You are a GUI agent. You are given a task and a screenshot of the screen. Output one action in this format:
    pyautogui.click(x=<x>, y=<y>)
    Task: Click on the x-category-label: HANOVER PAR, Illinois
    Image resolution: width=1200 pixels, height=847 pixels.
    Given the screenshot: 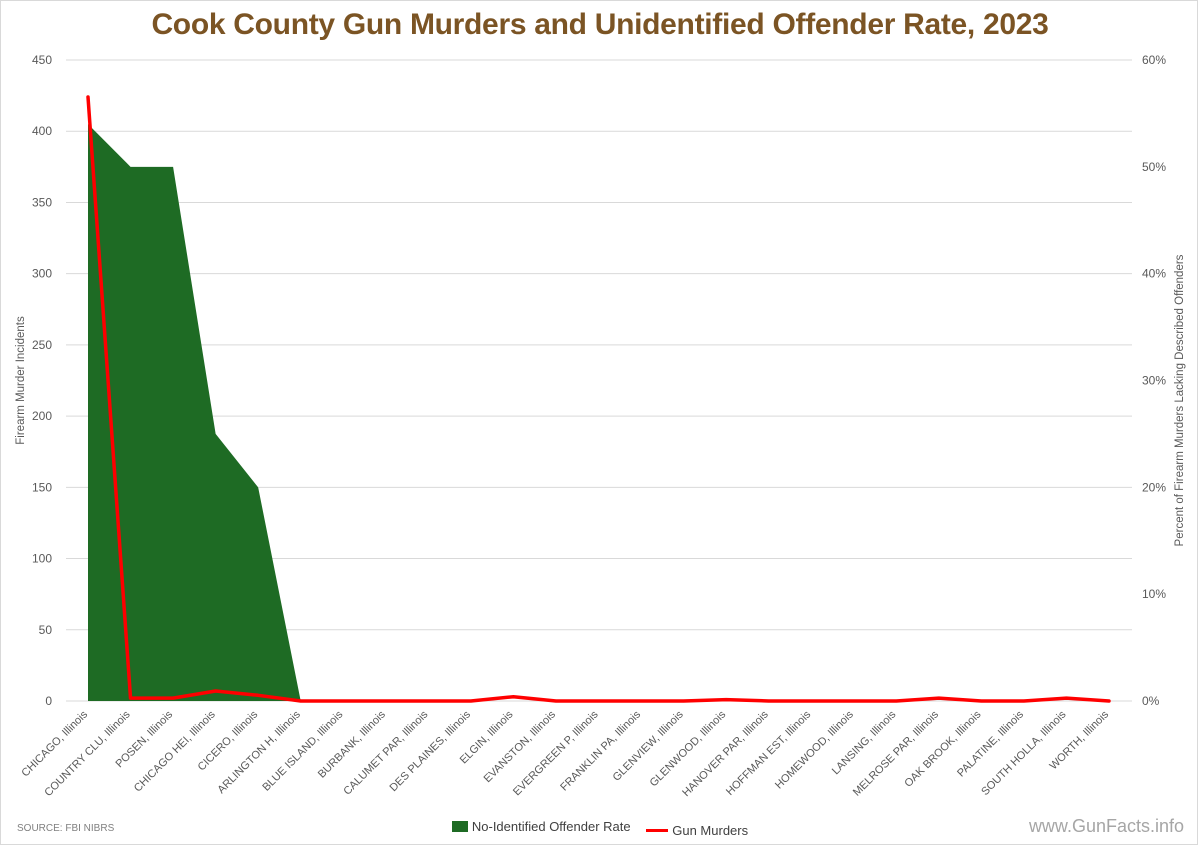 What is the action you would take?
    pyautogui.click(x=725, y=753)
    